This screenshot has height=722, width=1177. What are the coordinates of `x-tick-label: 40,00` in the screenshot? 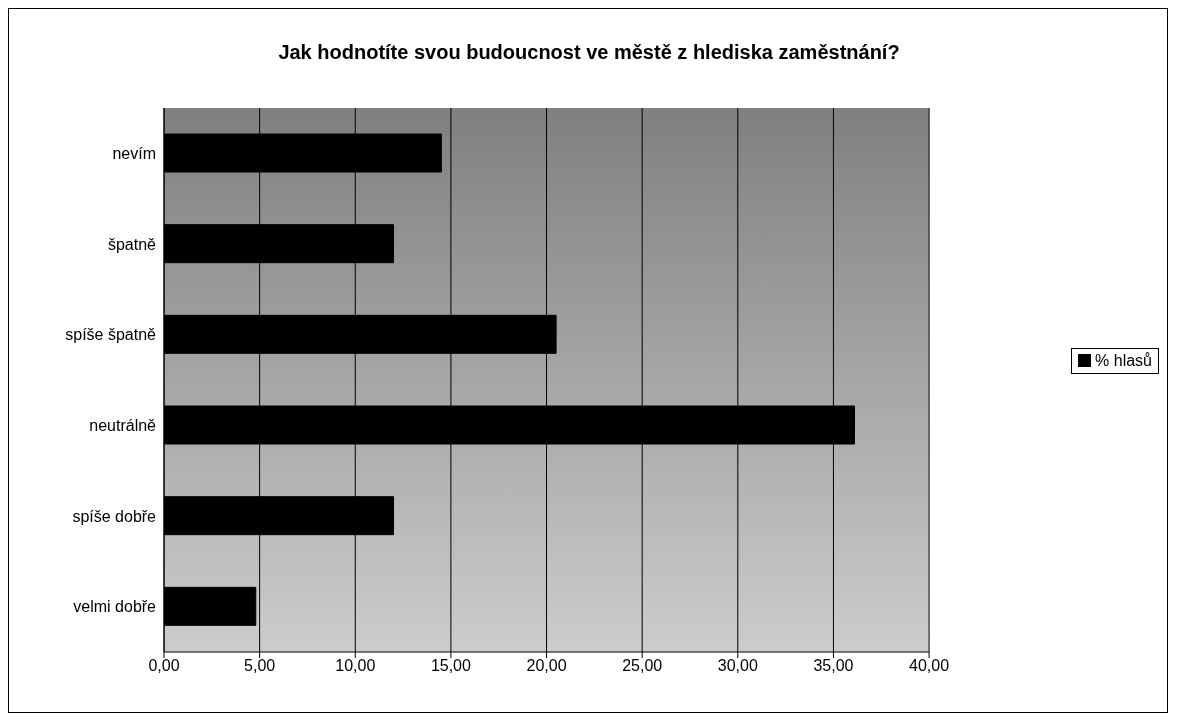 It's located at (929, 666).